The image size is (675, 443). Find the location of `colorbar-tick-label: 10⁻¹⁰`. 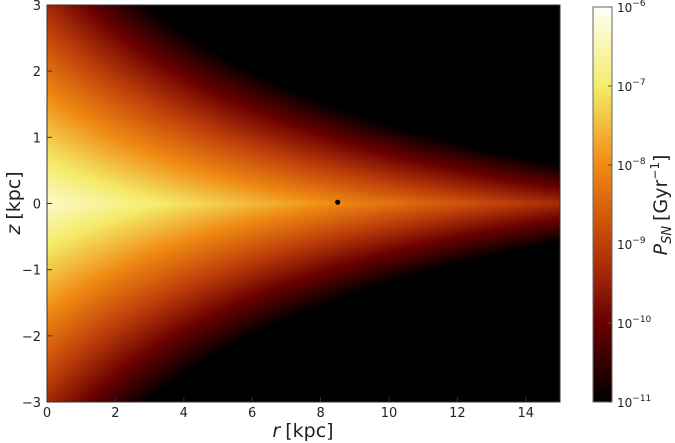

colorbar-tick-label: 10⁻¹⁰ is located at coordinates (634, 323).